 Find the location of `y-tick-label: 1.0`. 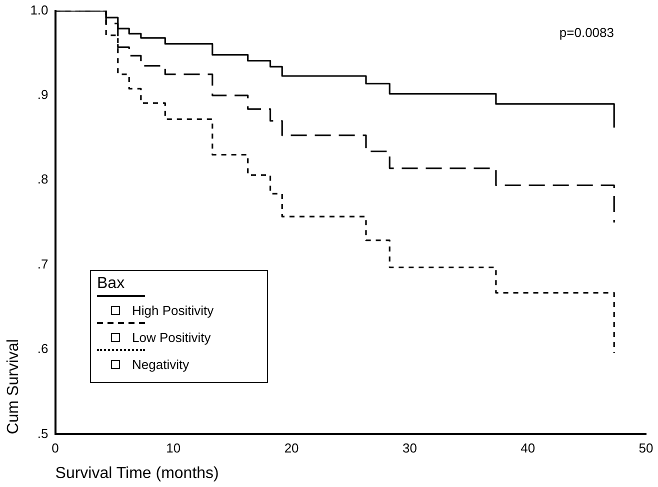

y-tick-label: 1.0 is located at coordinates (39, 10).